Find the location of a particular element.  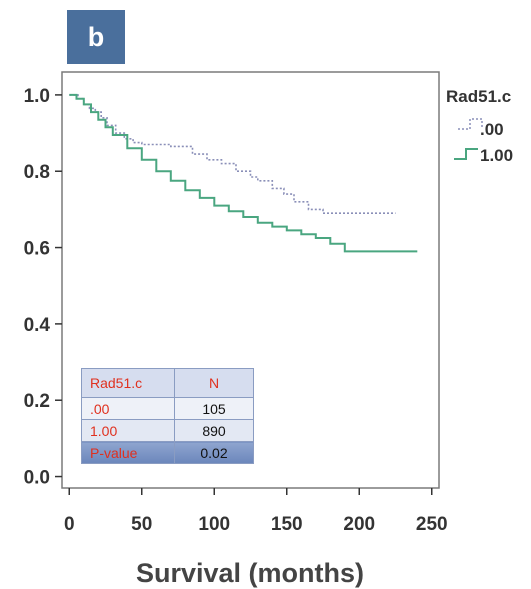

y-tick-label: 1.0 is located at coordinates (37, 96).